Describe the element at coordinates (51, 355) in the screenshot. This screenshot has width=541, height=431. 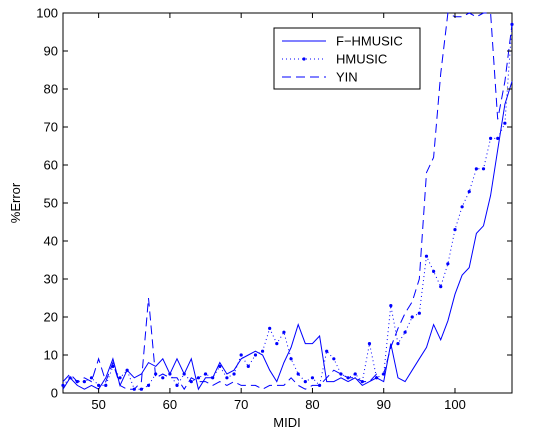
I see `y-tick-label: 10` at that location.